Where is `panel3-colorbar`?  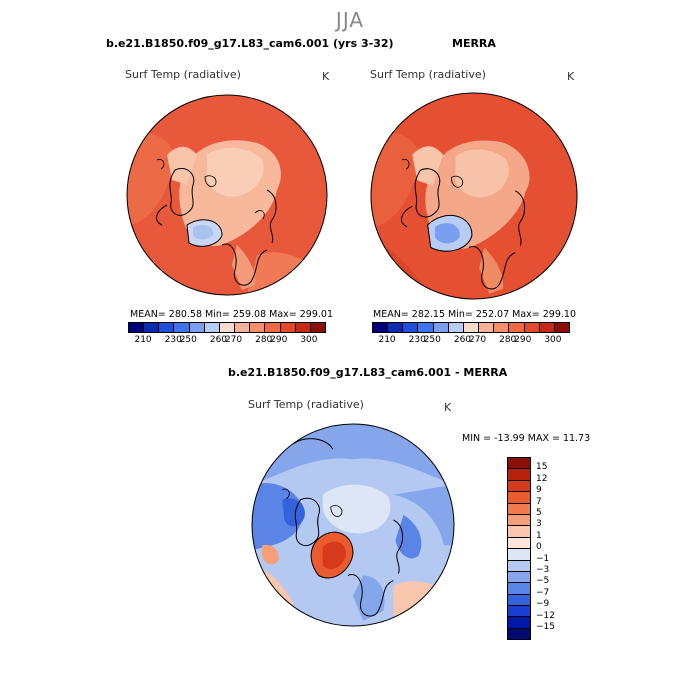
panel3-colorbar is located at coordinates (519, 549).